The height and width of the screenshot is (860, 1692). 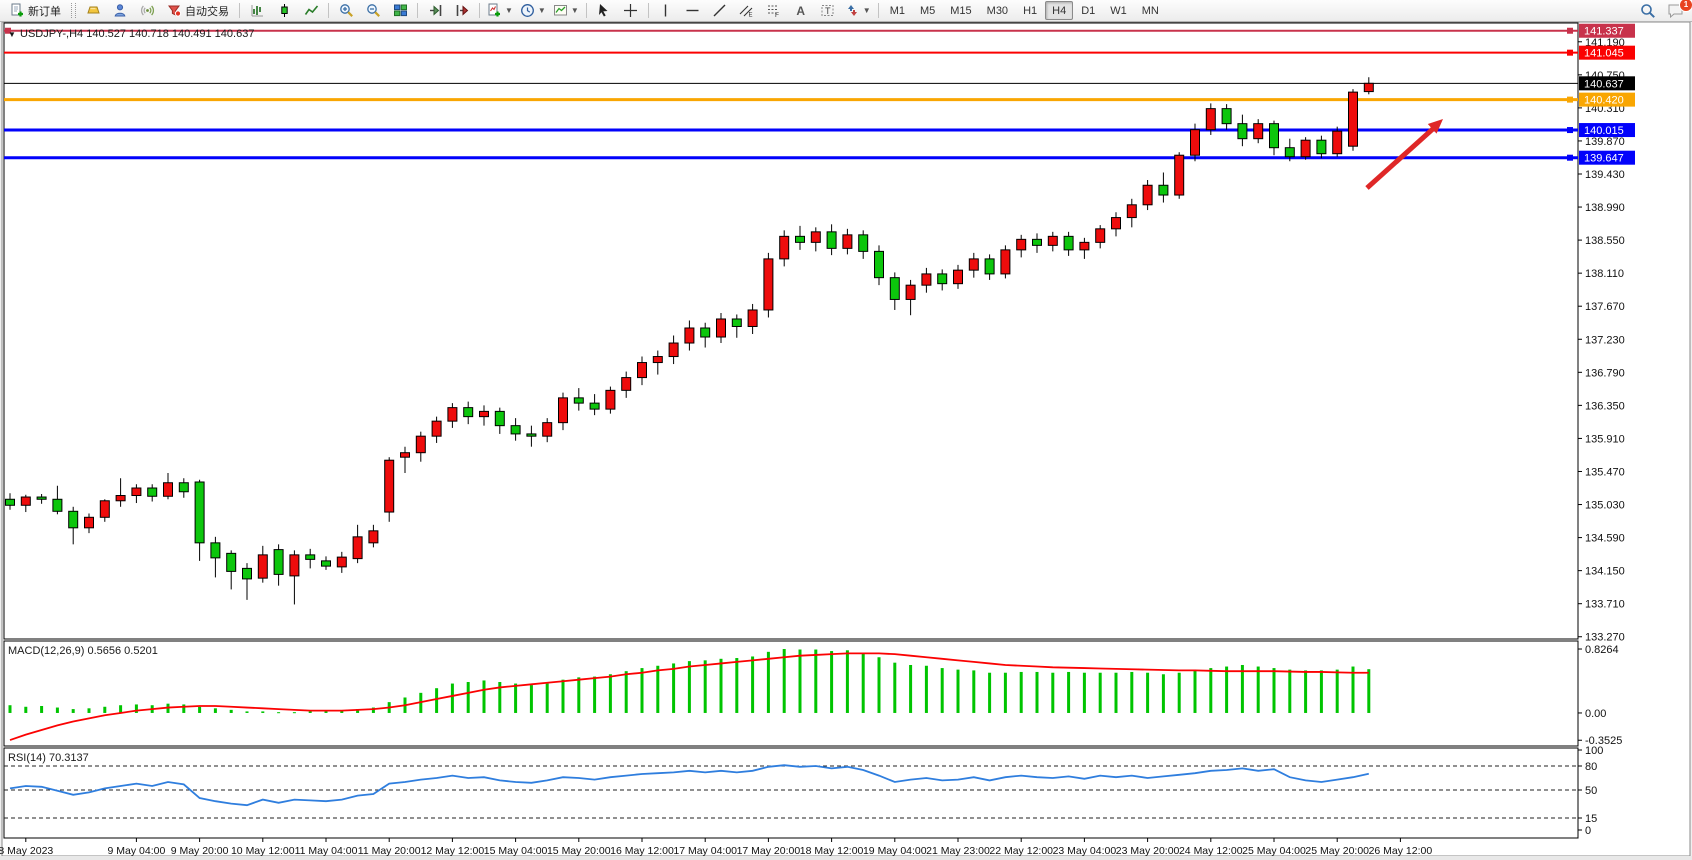 I want to click on equidistant-channel-tool-button: E, so click(x=747, y=11).